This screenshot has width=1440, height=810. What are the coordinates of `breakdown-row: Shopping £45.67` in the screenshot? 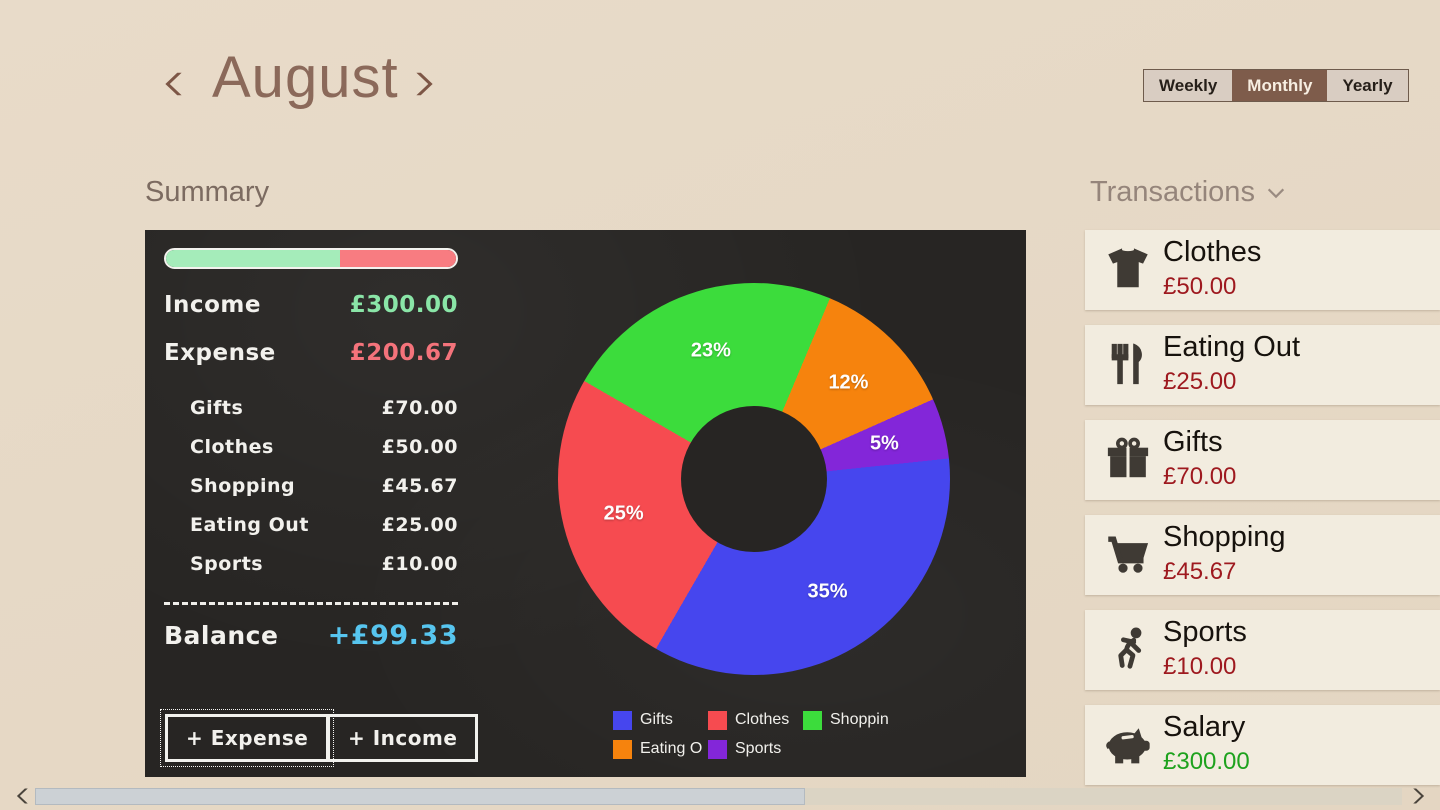 It's located at (311, 485).